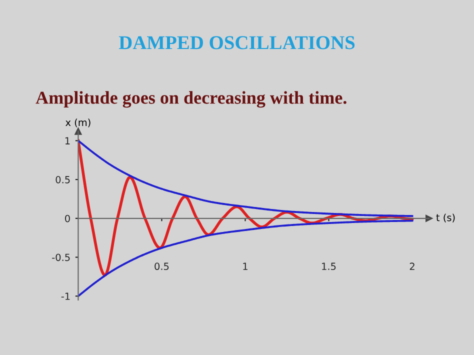  What do you see at coordinates (63, 180) in the screenshot?
I see `y-tick-label: 0.5` at bounding box center [63, 180].